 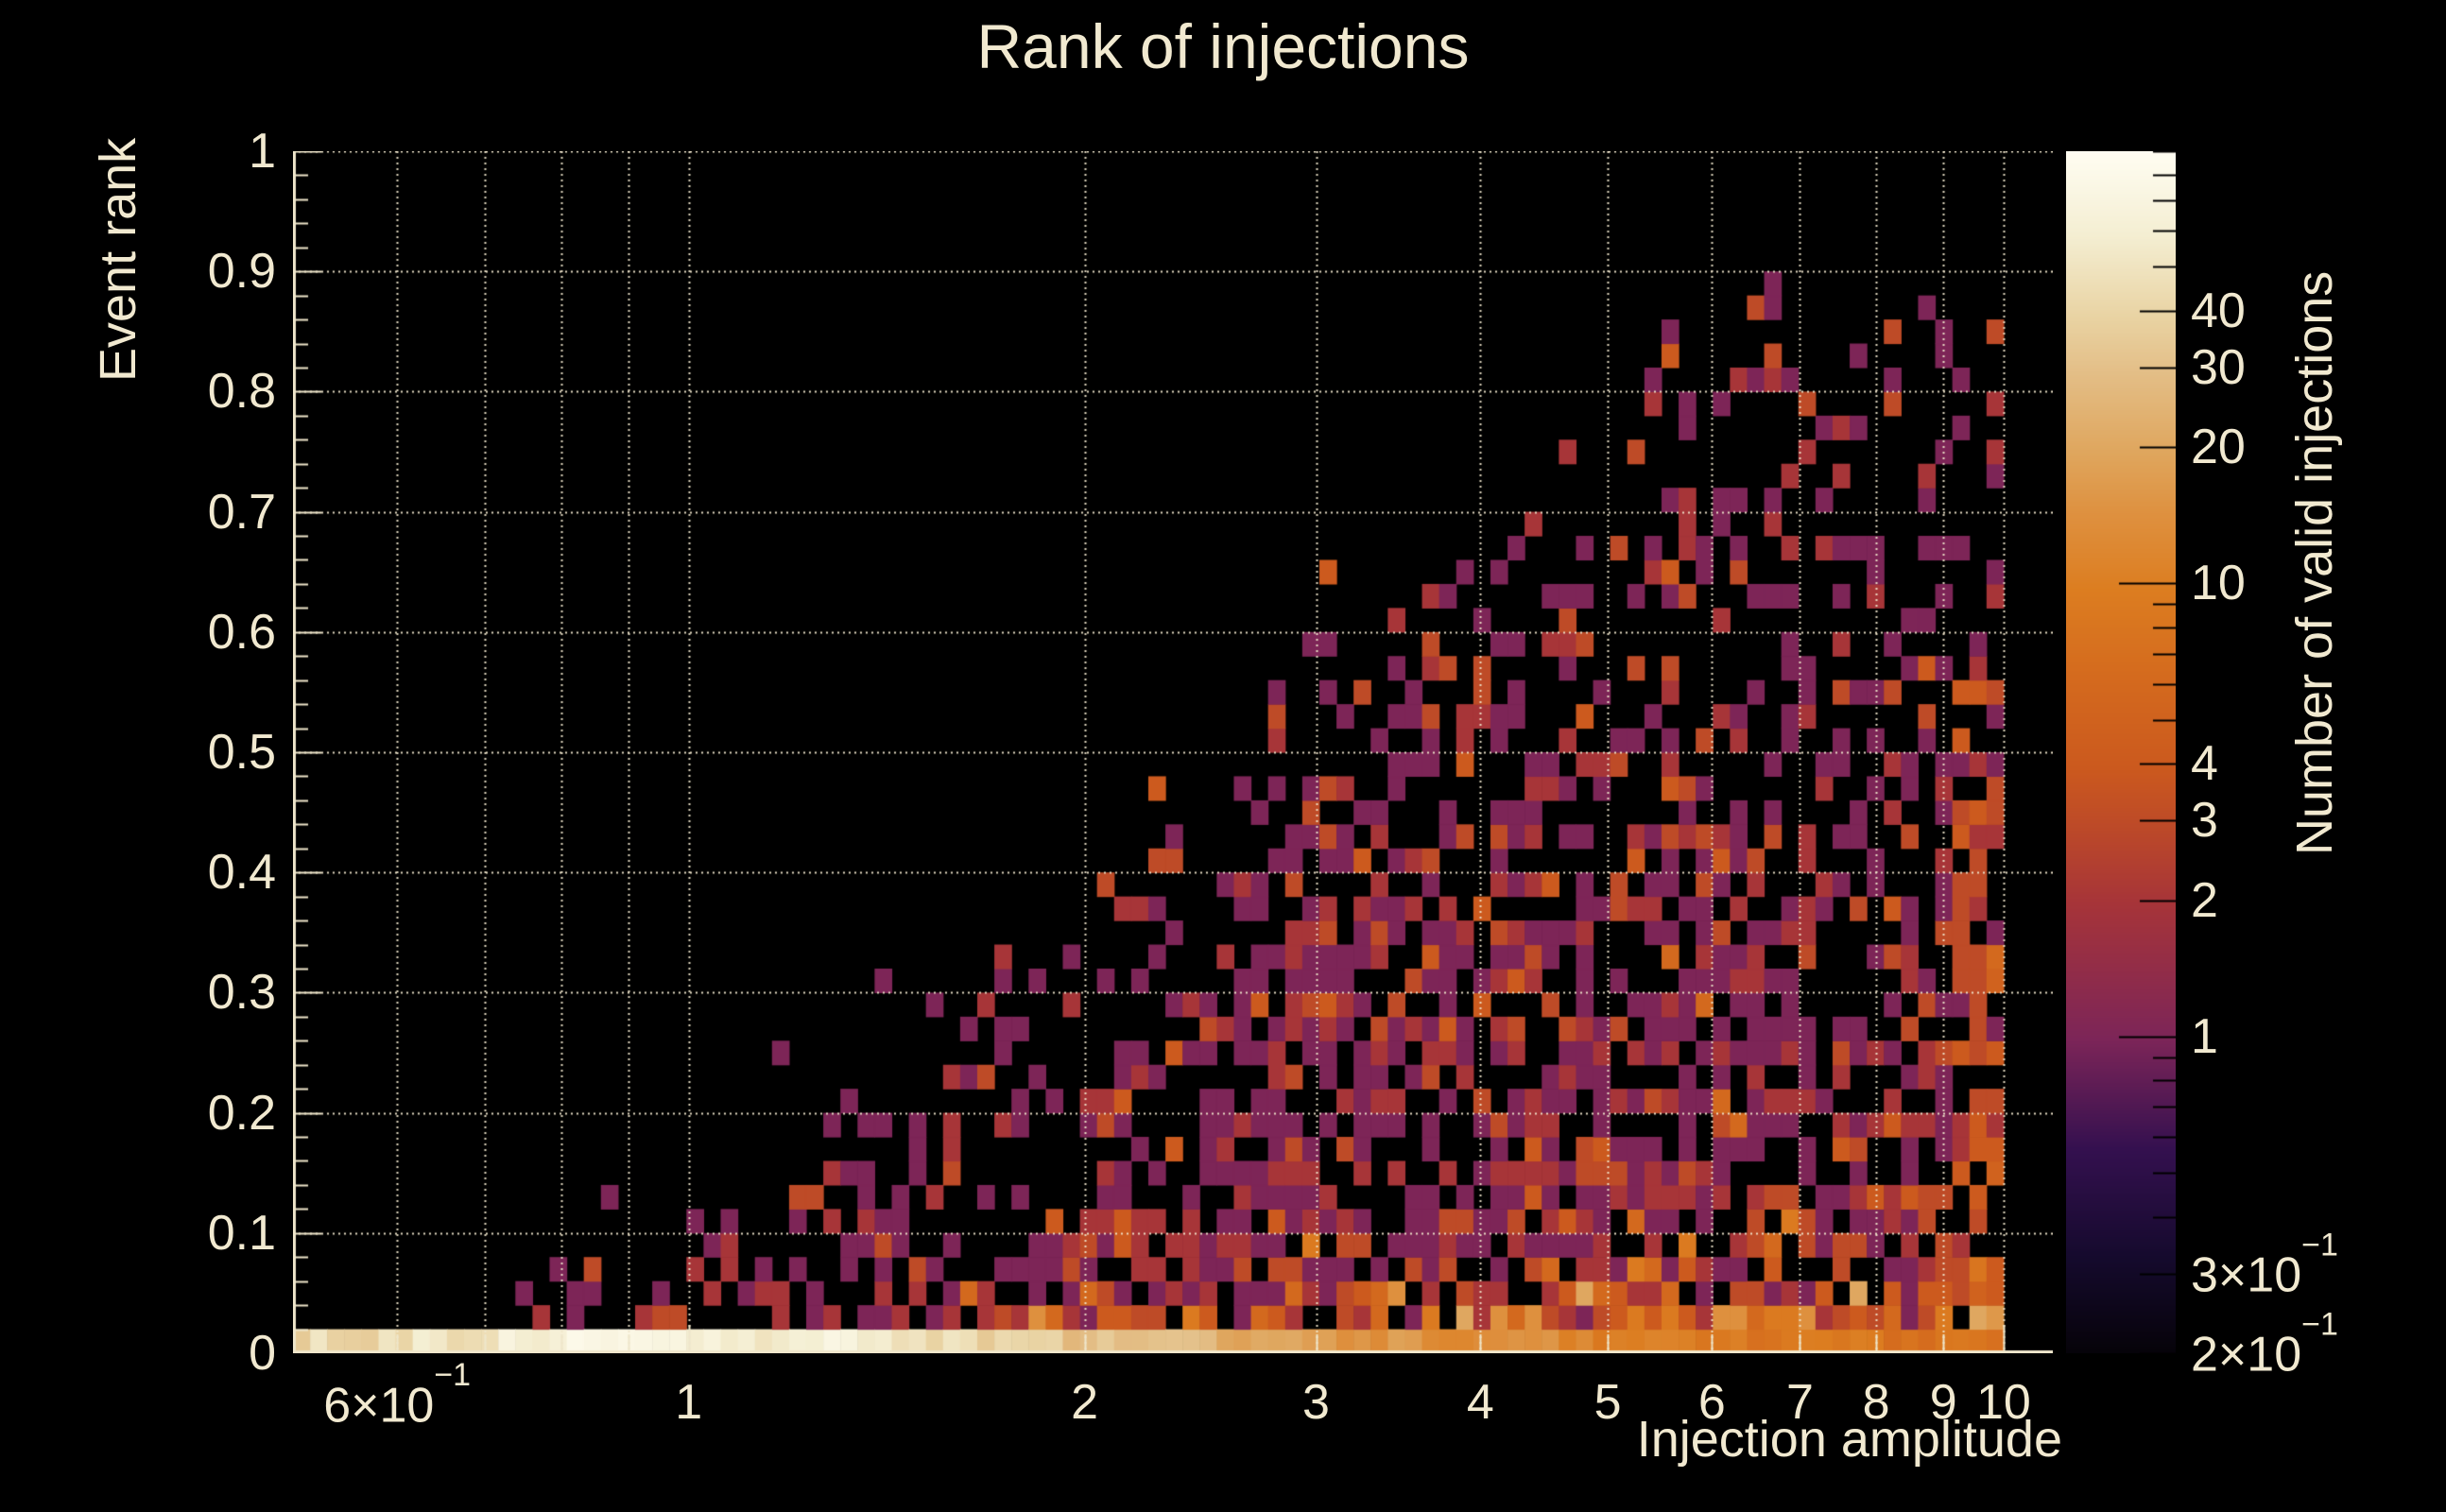 What do you see at coordinates (1876, 1402) in the screenshot?
I see `x-tick-label: 8` at bounding box center [1876, 1402].